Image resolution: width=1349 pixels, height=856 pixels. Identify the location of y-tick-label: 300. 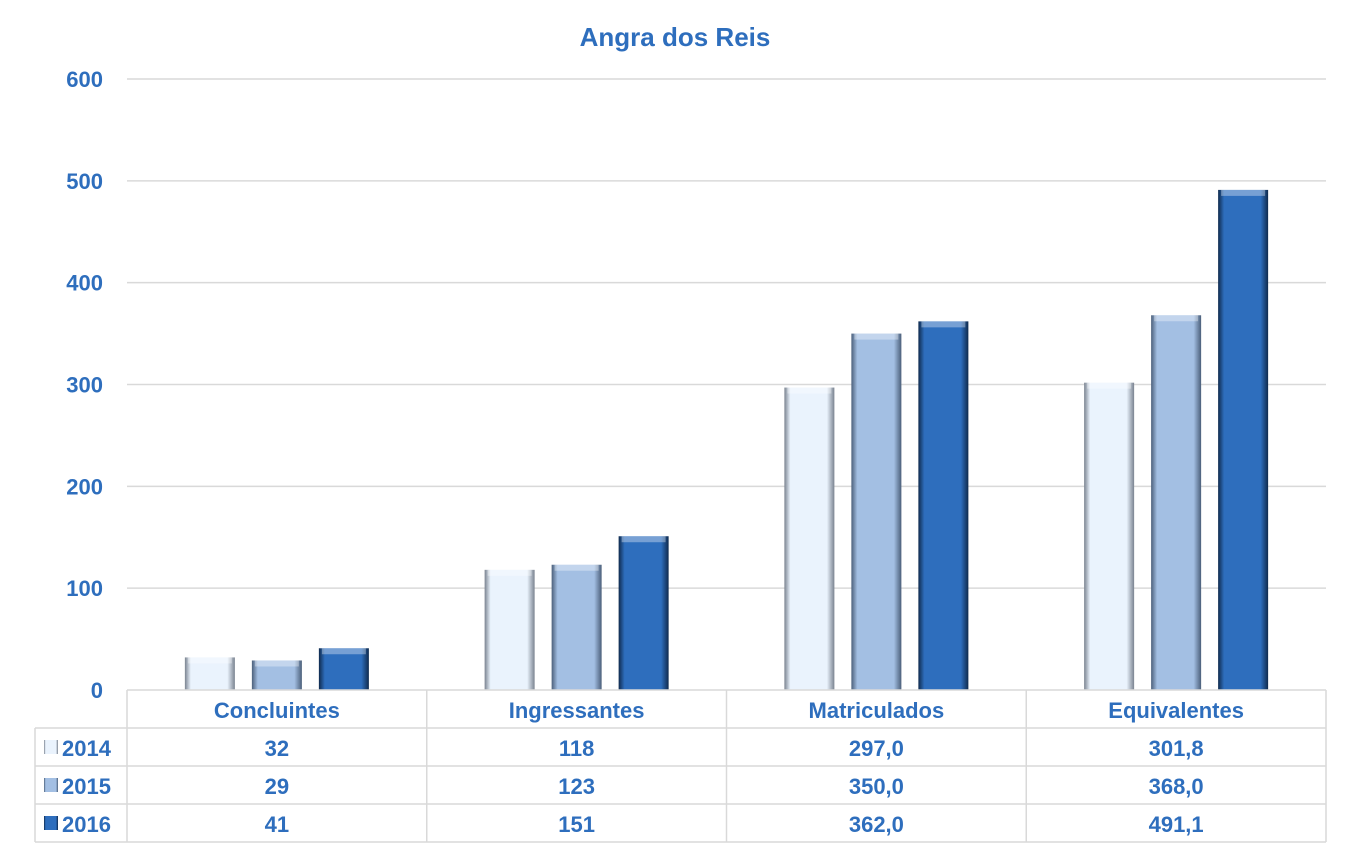
(84, 385).